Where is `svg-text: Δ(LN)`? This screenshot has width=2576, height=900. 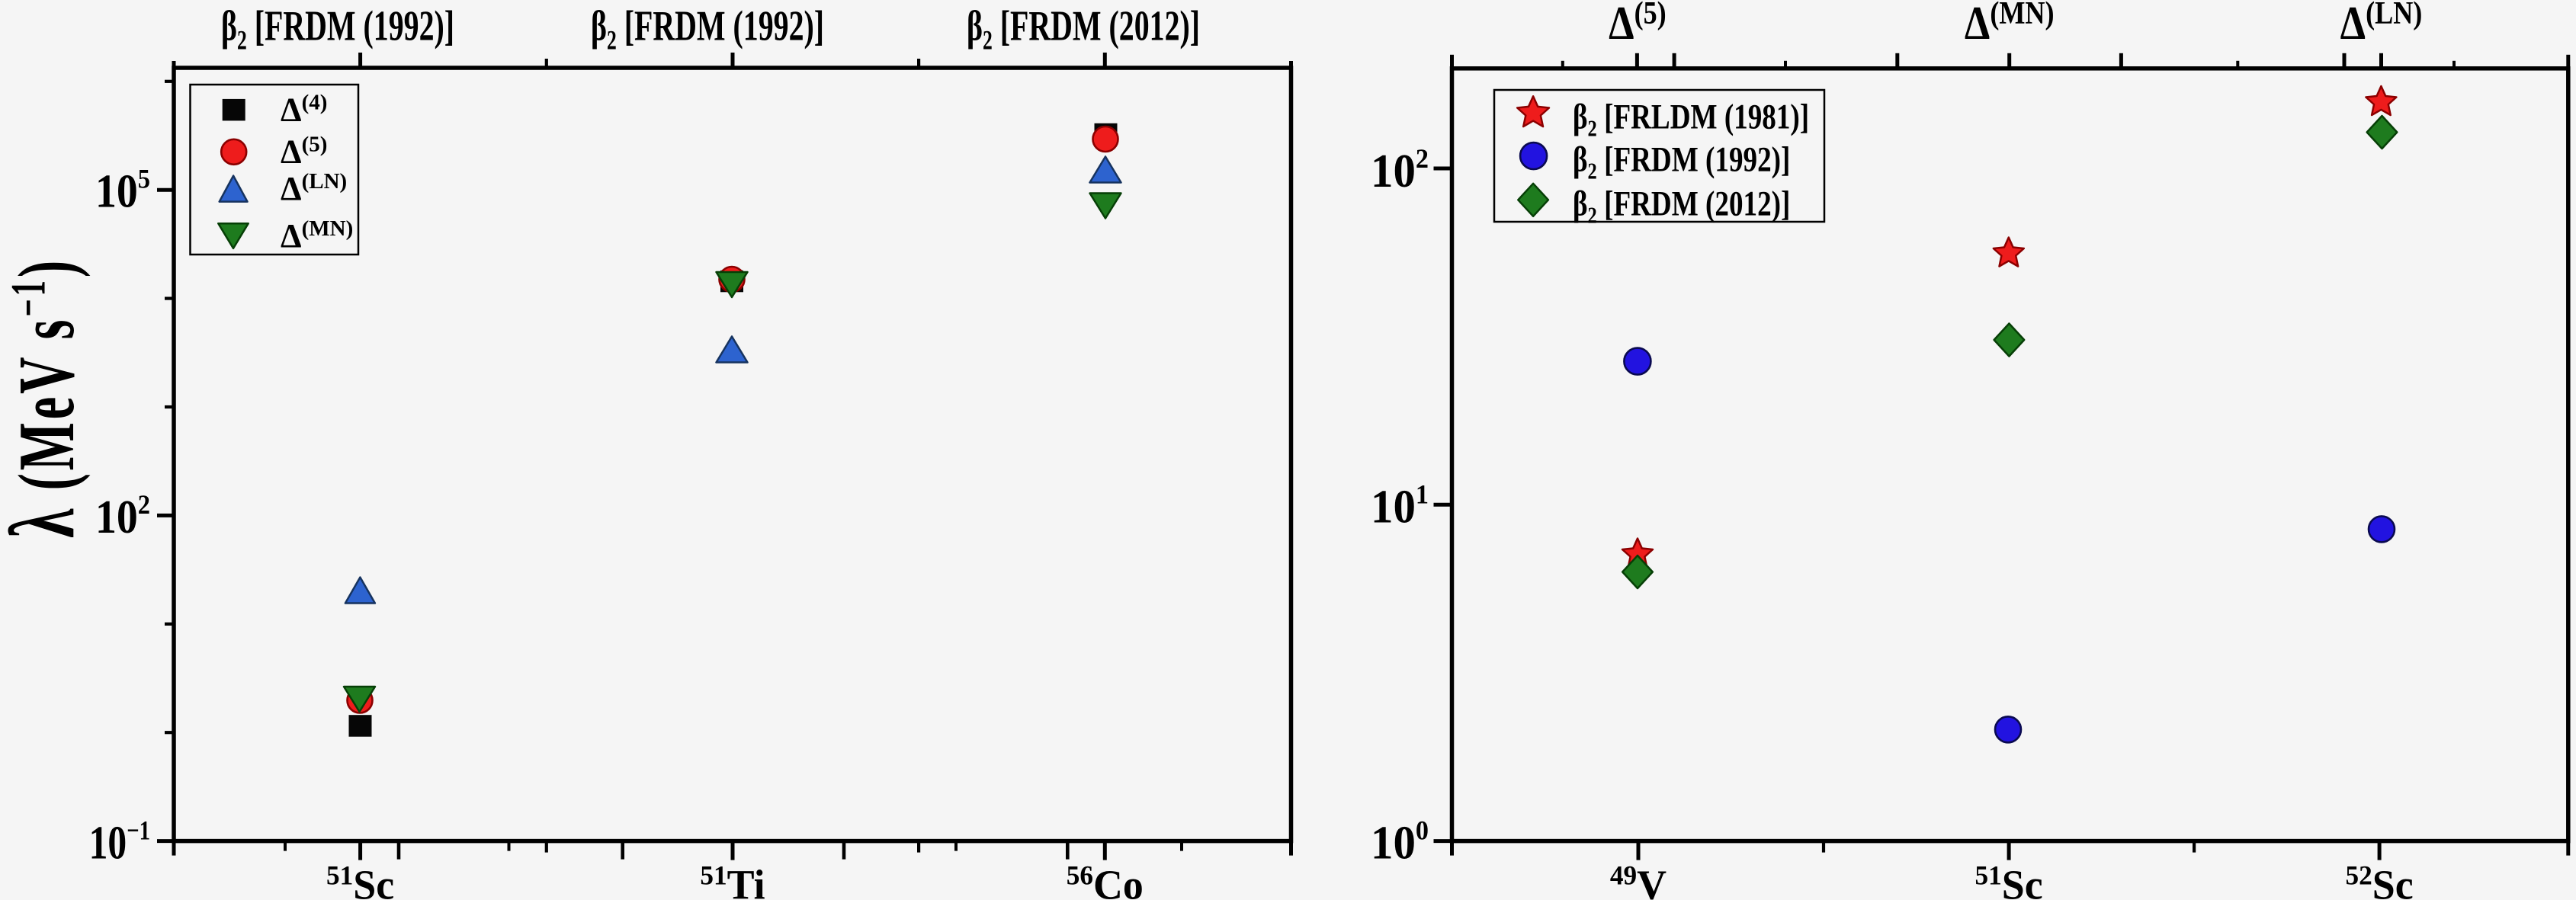 svg-text: Δ(LN) is located at coordinates (314, 188).